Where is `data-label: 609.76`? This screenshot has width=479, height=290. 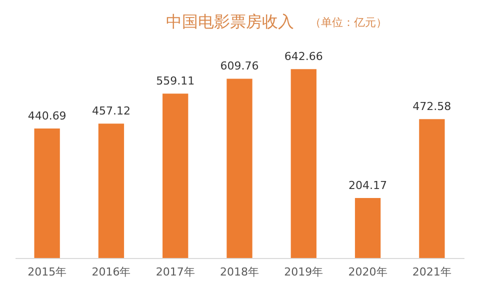
data-label: 609.76 is located at coordinates (239, 66).